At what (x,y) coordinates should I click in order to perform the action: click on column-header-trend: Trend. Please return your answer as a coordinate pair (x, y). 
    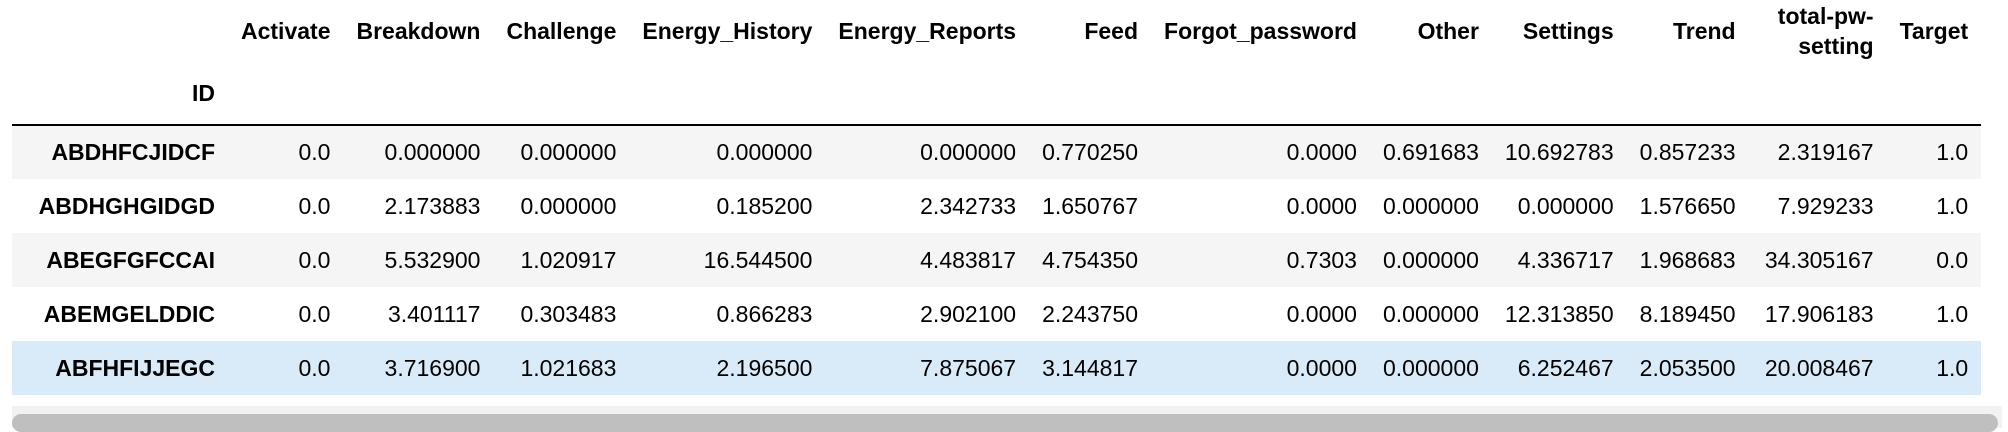
    Looking at the image, I should click on (1704, 31).